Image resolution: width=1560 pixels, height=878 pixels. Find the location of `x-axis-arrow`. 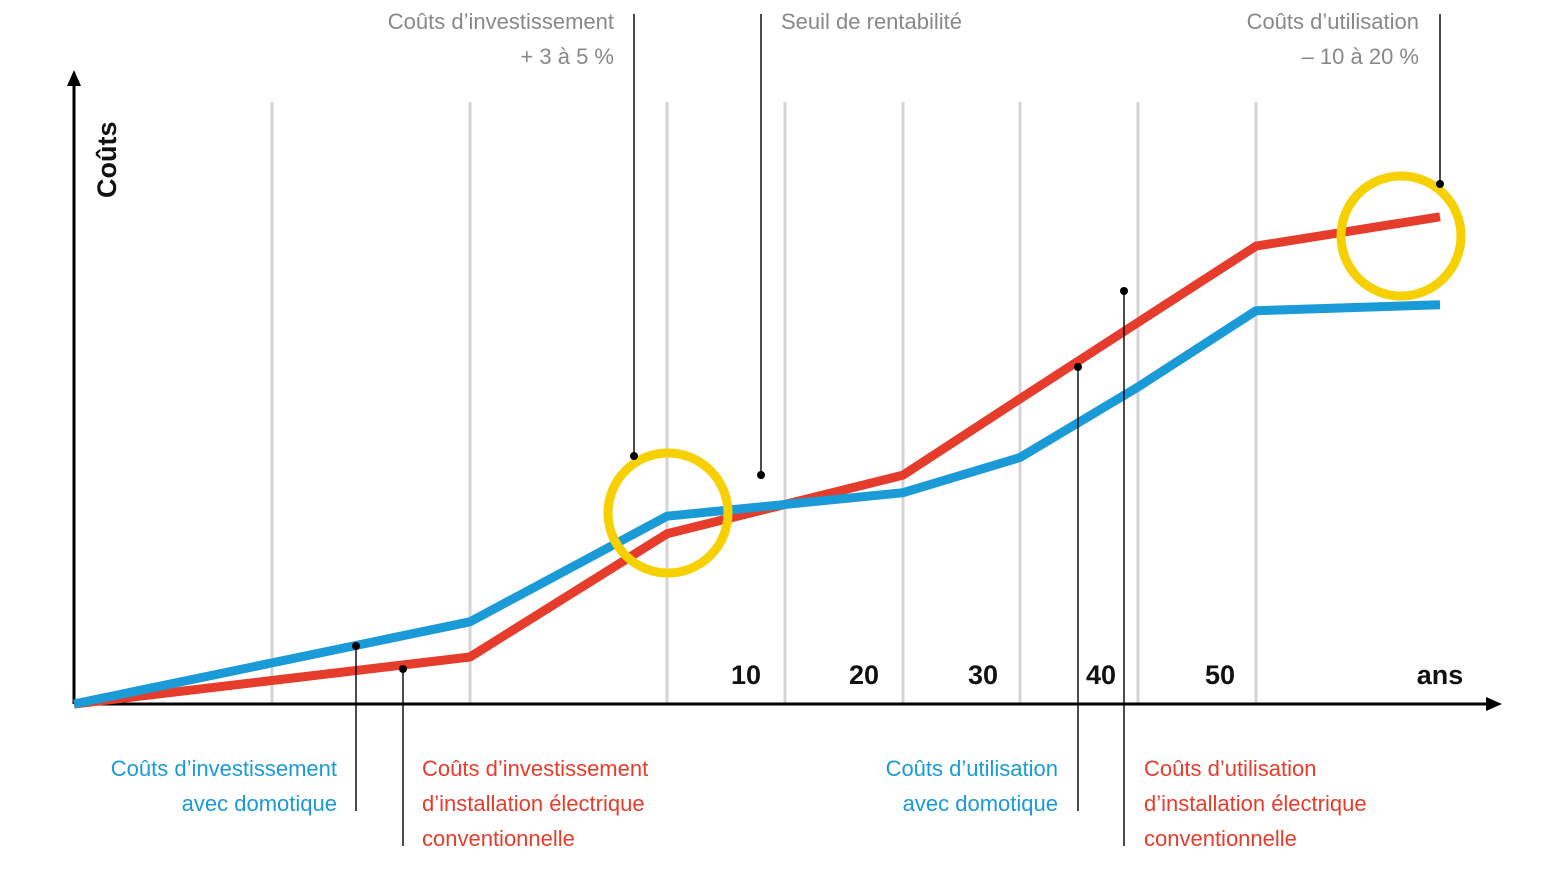

x-axis-arrow is located at coordinates (1494, 704).